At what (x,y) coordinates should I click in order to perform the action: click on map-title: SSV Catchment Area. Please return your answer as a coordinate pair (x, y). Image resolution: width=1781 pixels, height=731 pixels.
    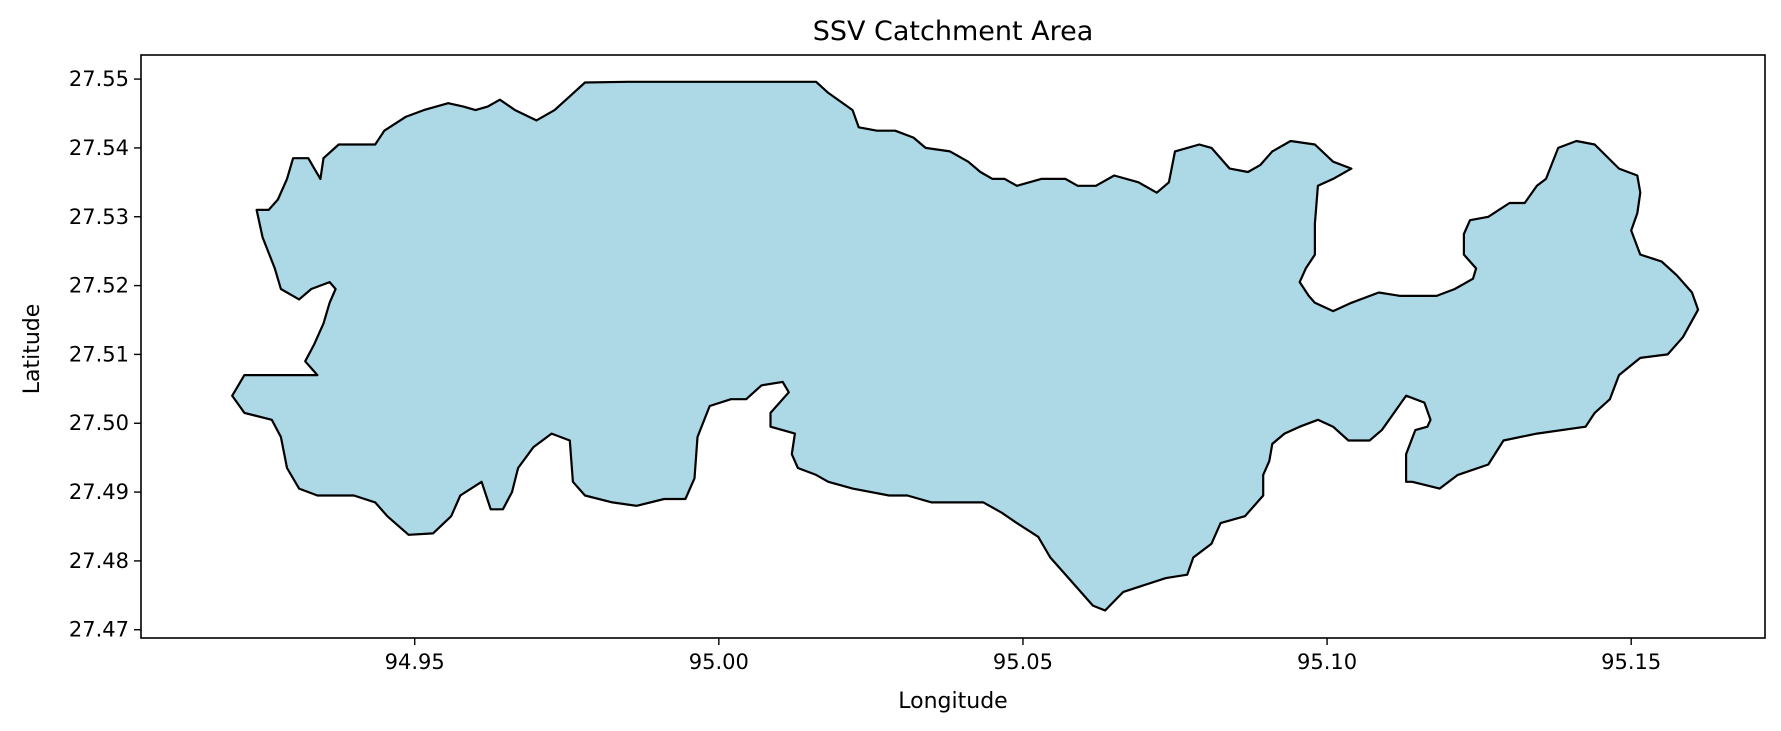
    Looking at the image, I should click on (953, 31).